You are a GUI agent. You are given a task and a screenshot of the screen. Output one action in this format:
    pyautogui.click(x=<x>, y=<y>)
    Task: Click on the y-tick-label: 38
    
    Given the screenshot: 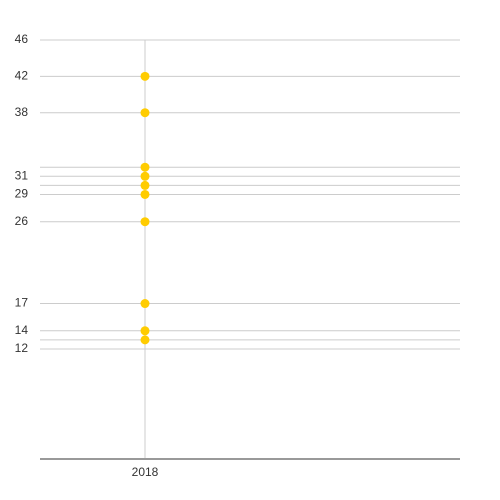 What is the action you would take?
    pyautogui.click(x=22, y=112)
    